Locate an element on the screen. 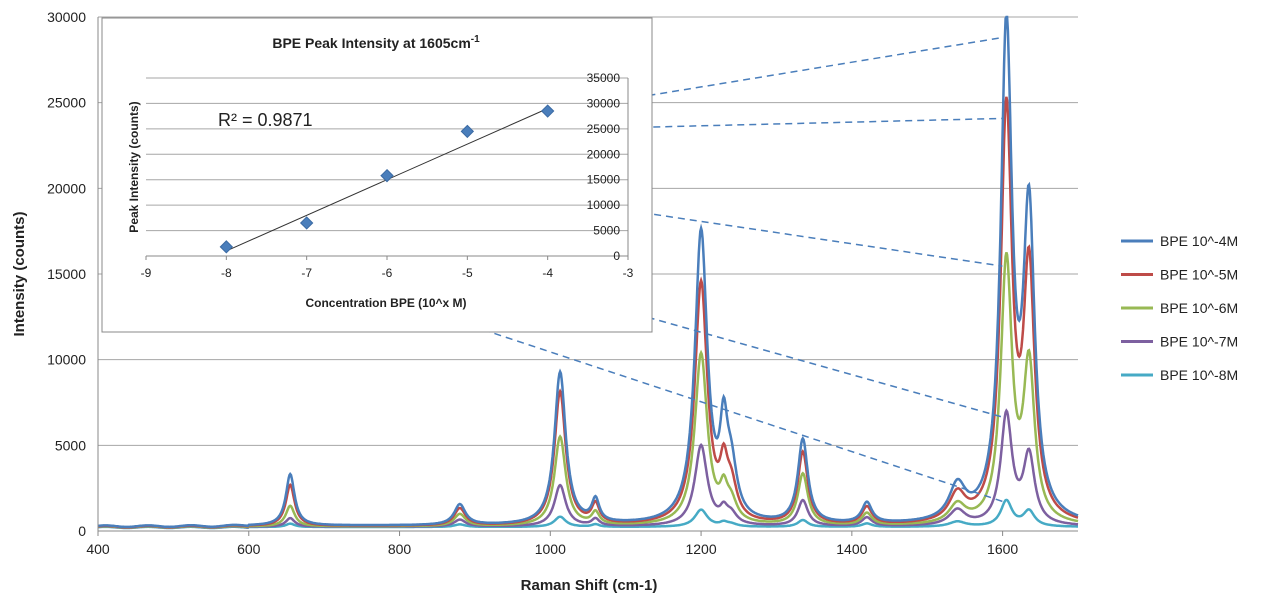  inset-y-axis-title: Peak Intensity (counts) is located at coordinates (134, 166).